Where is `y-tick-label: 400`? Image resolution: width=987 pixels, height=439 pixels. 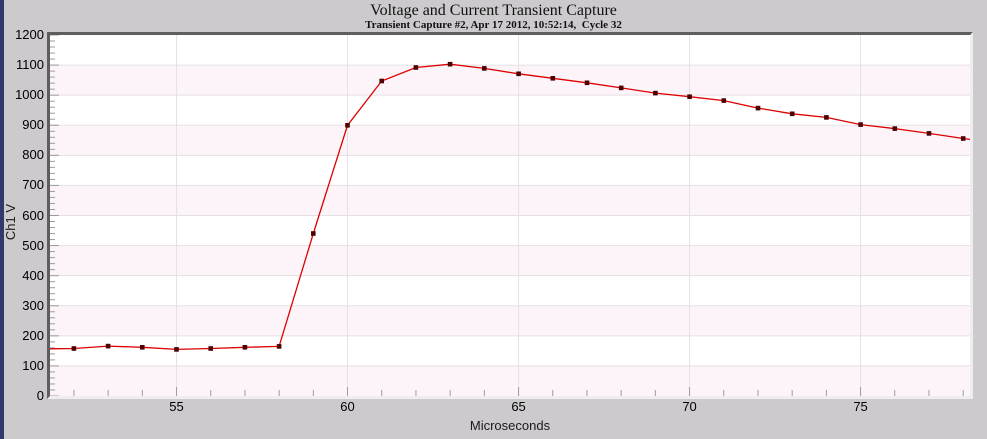 y-tick-label: 400 is located at coordinates (33, 275).